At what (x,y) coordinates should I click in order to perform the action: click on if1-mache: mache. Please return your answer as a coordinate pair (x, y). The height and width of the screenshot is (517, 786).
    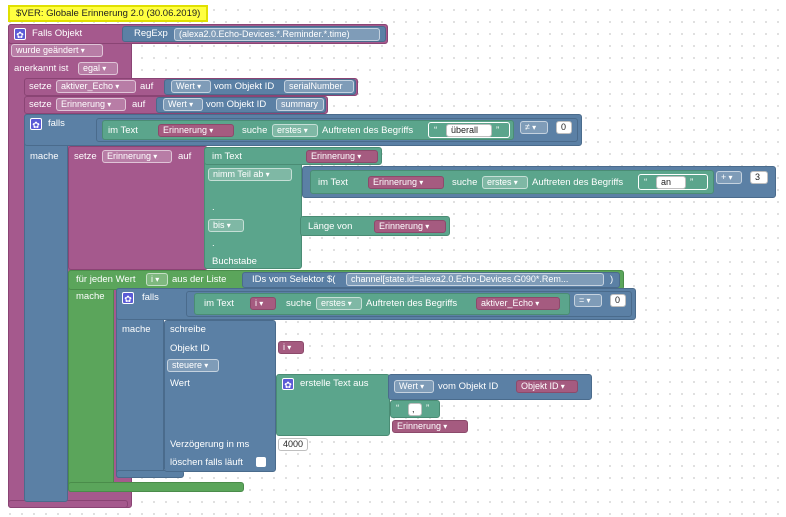
    Looking at the image, I should click on (44, 156).